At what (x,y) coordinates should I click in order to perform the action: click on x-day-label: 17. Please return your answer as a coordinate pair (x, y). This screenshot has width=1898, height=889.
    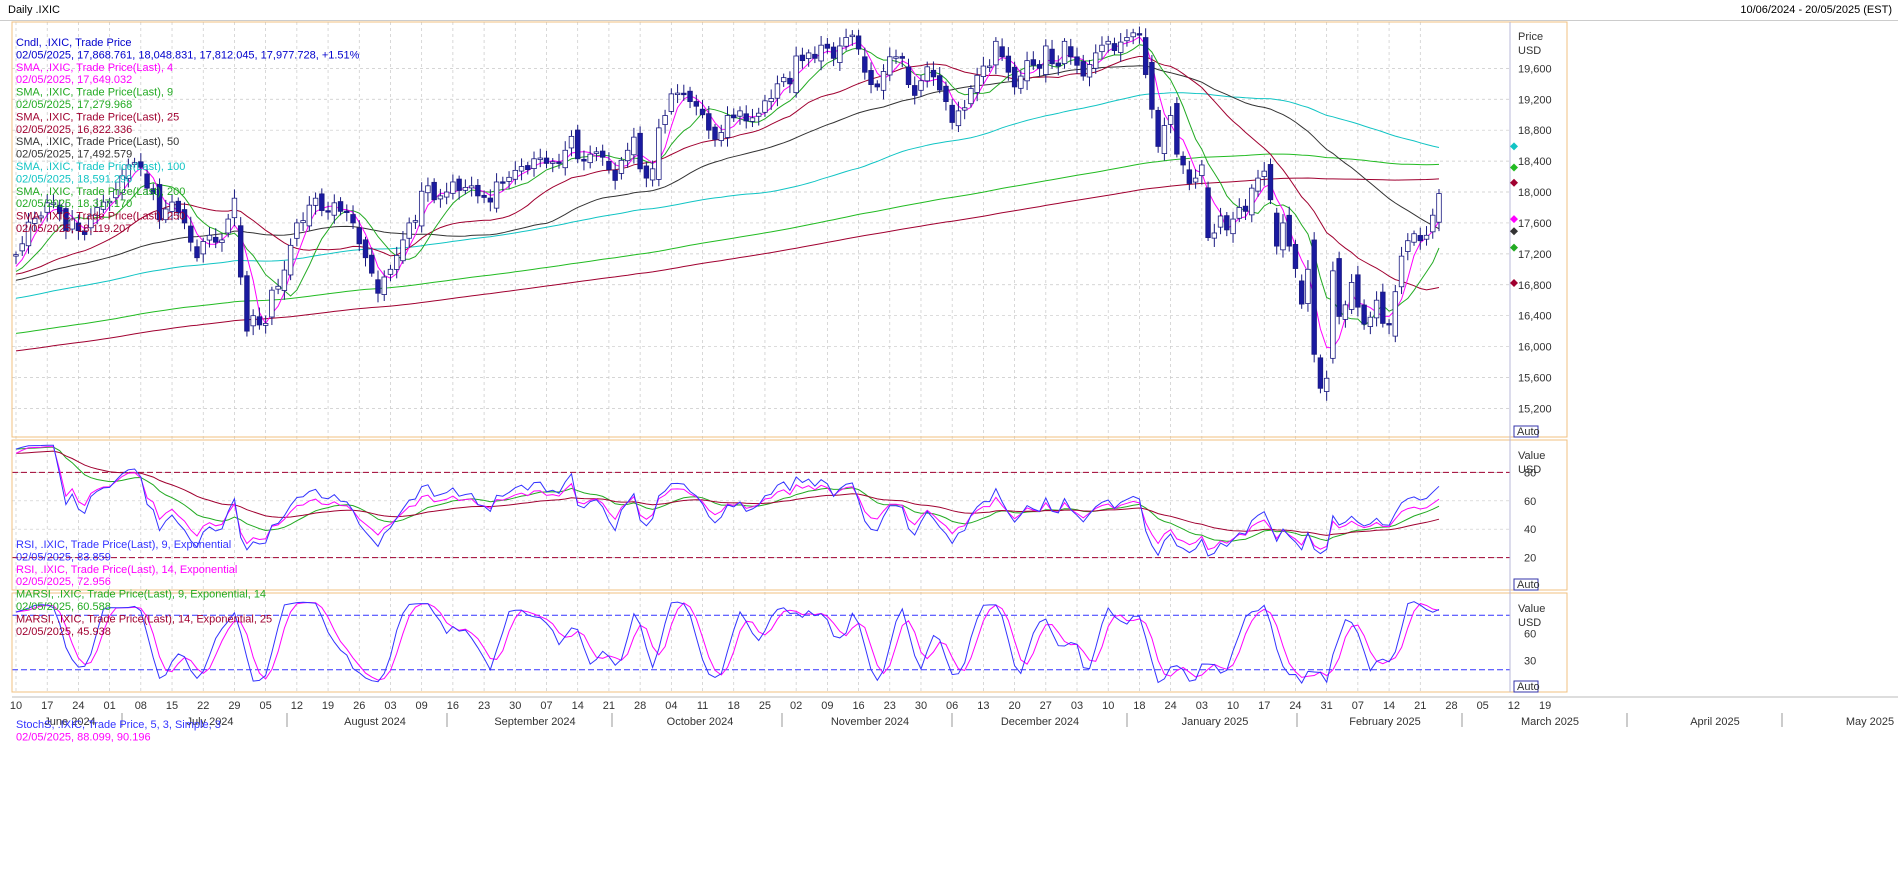
    Looking at the image, I should click on (47, 706).